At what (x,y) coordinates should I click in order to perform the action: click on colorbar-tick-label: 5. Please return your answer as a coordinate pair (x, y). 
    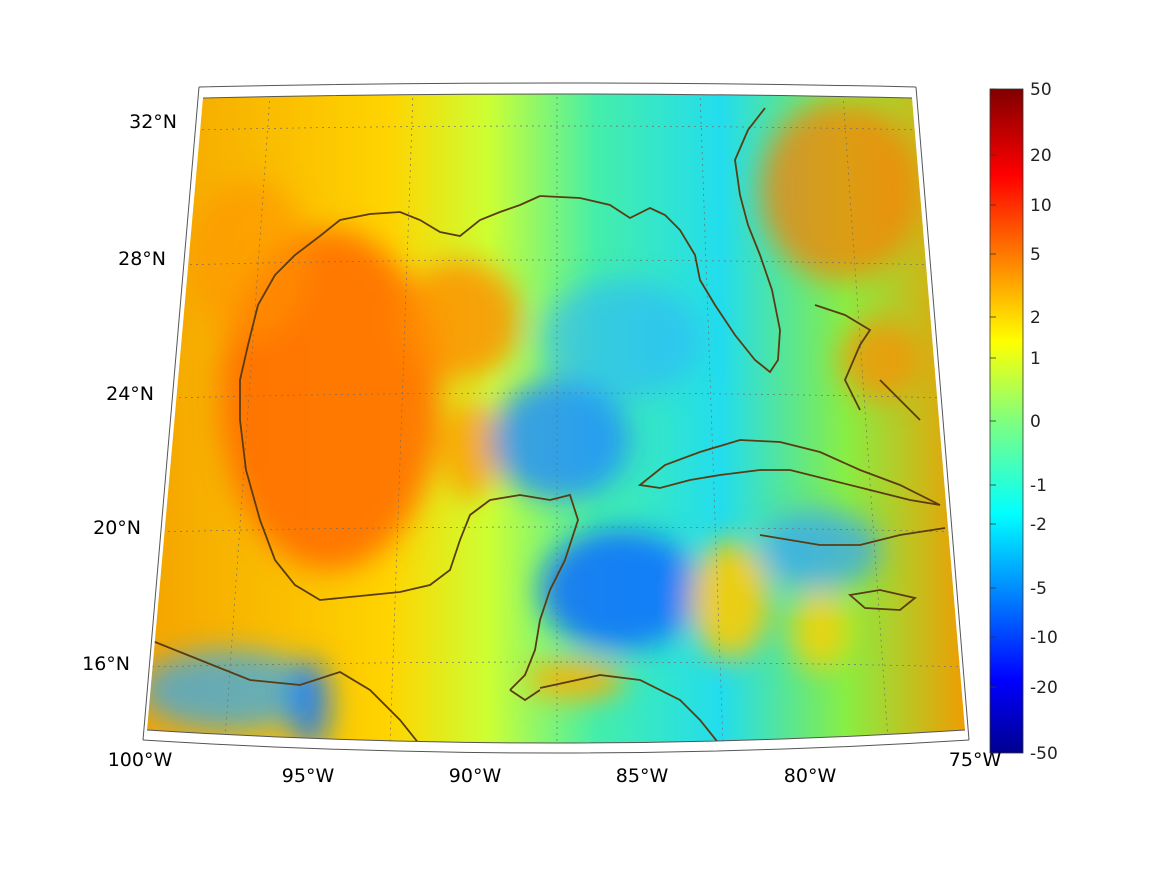
    Looking at the image, I should click on (1035, 255).